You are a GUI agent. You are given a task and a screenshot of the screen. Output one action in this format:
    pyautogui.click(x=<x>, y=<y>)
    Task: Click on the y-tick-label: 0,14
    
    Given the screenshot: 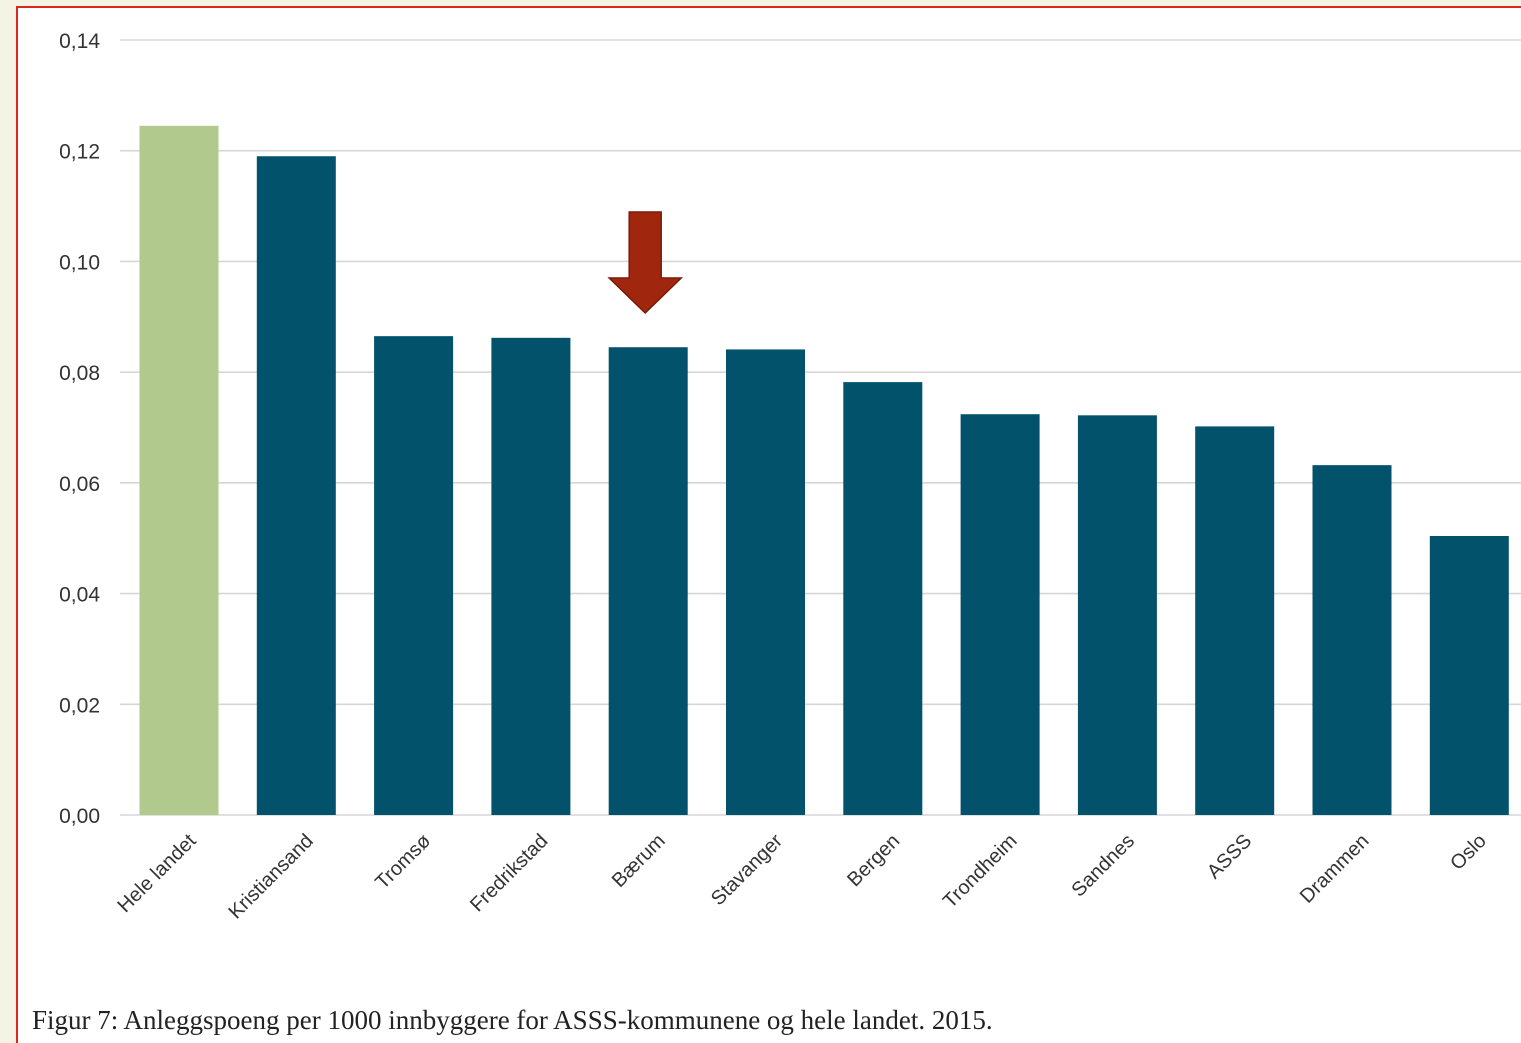 What is the action you would take?
    pyautogui.click(x=79, y=41)
    